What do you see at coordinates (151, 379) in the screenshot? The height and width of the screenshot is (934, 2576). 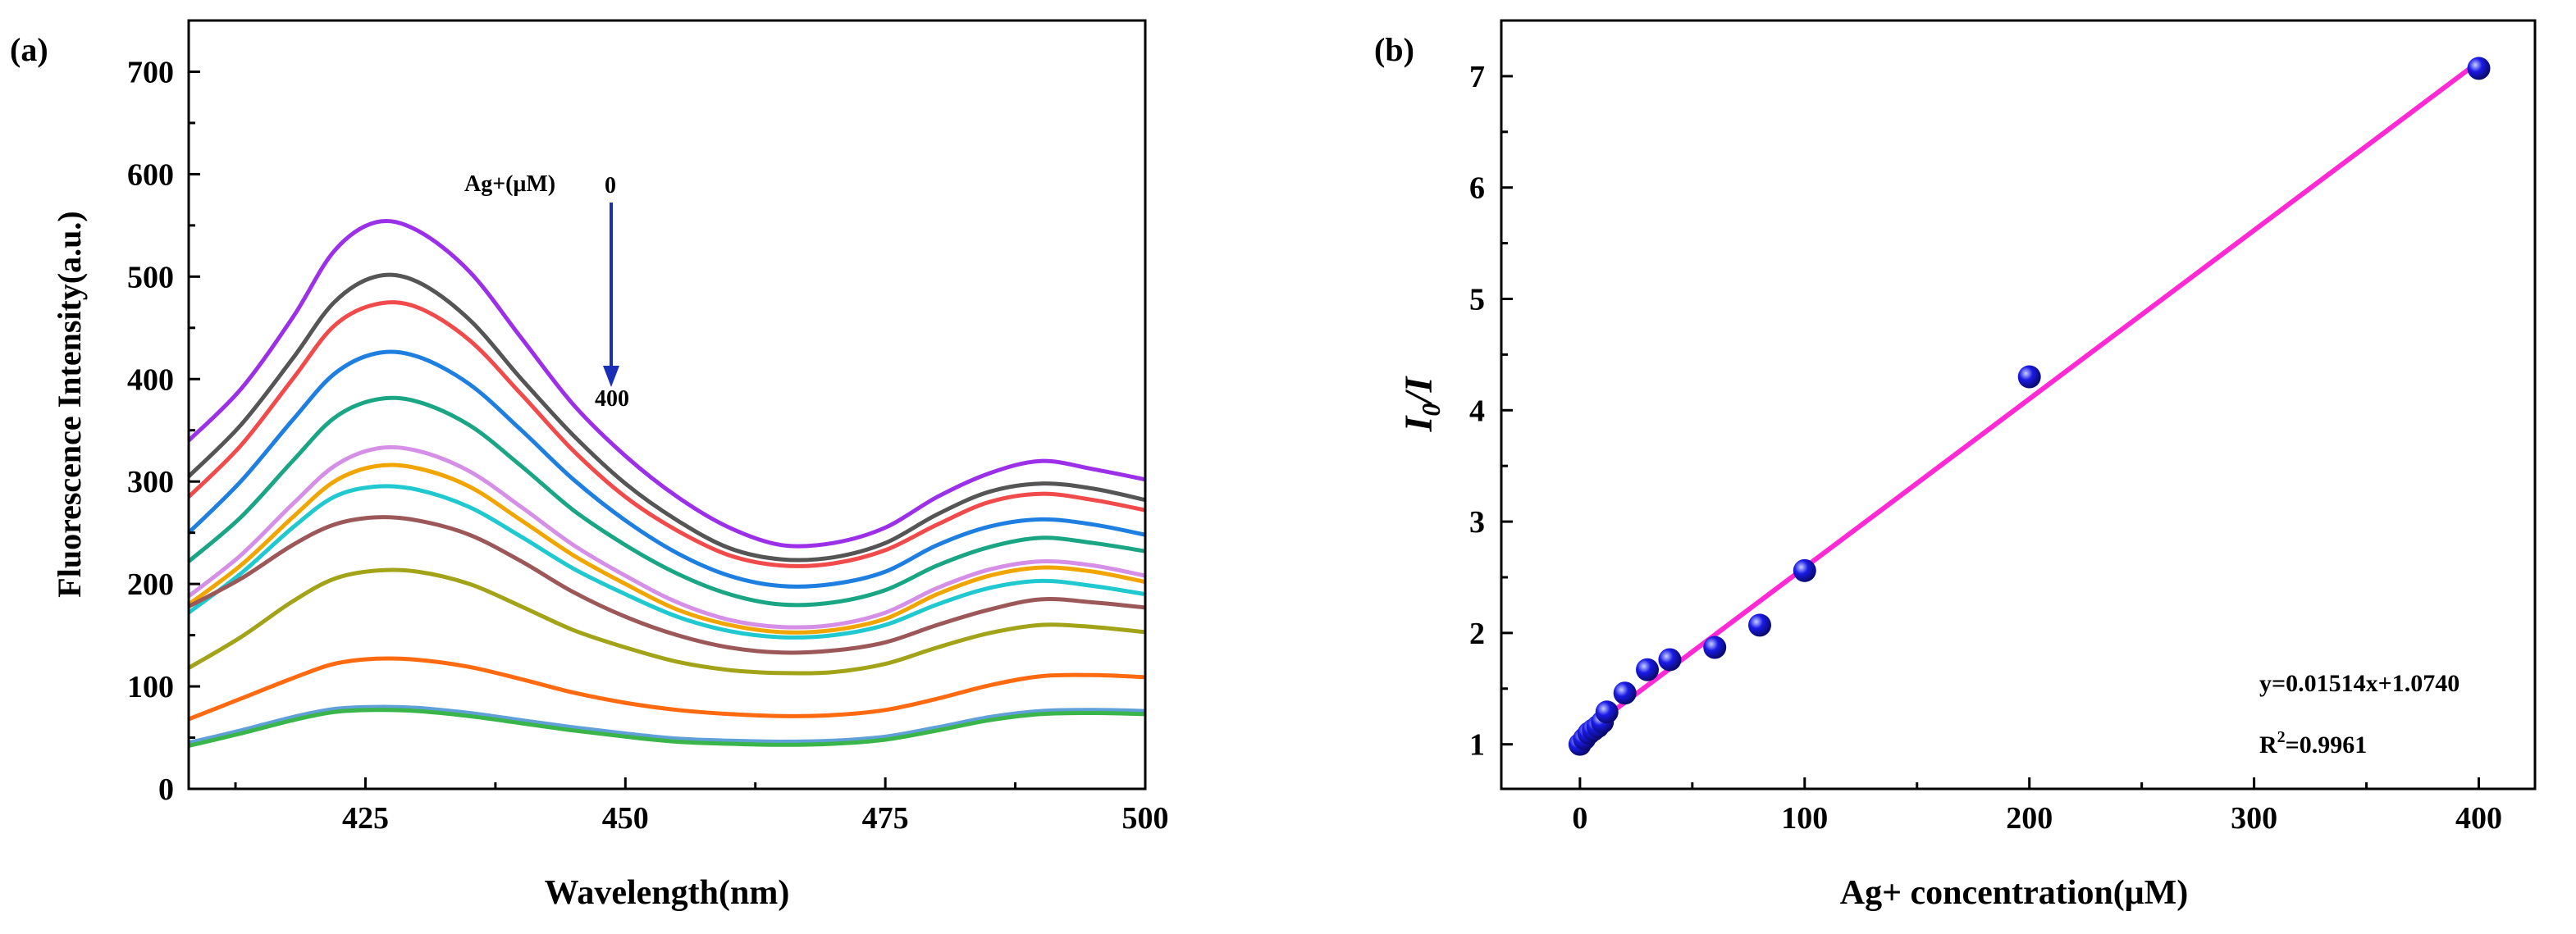 I see `y-tick-label: 400` at bounding box center [151, 379].